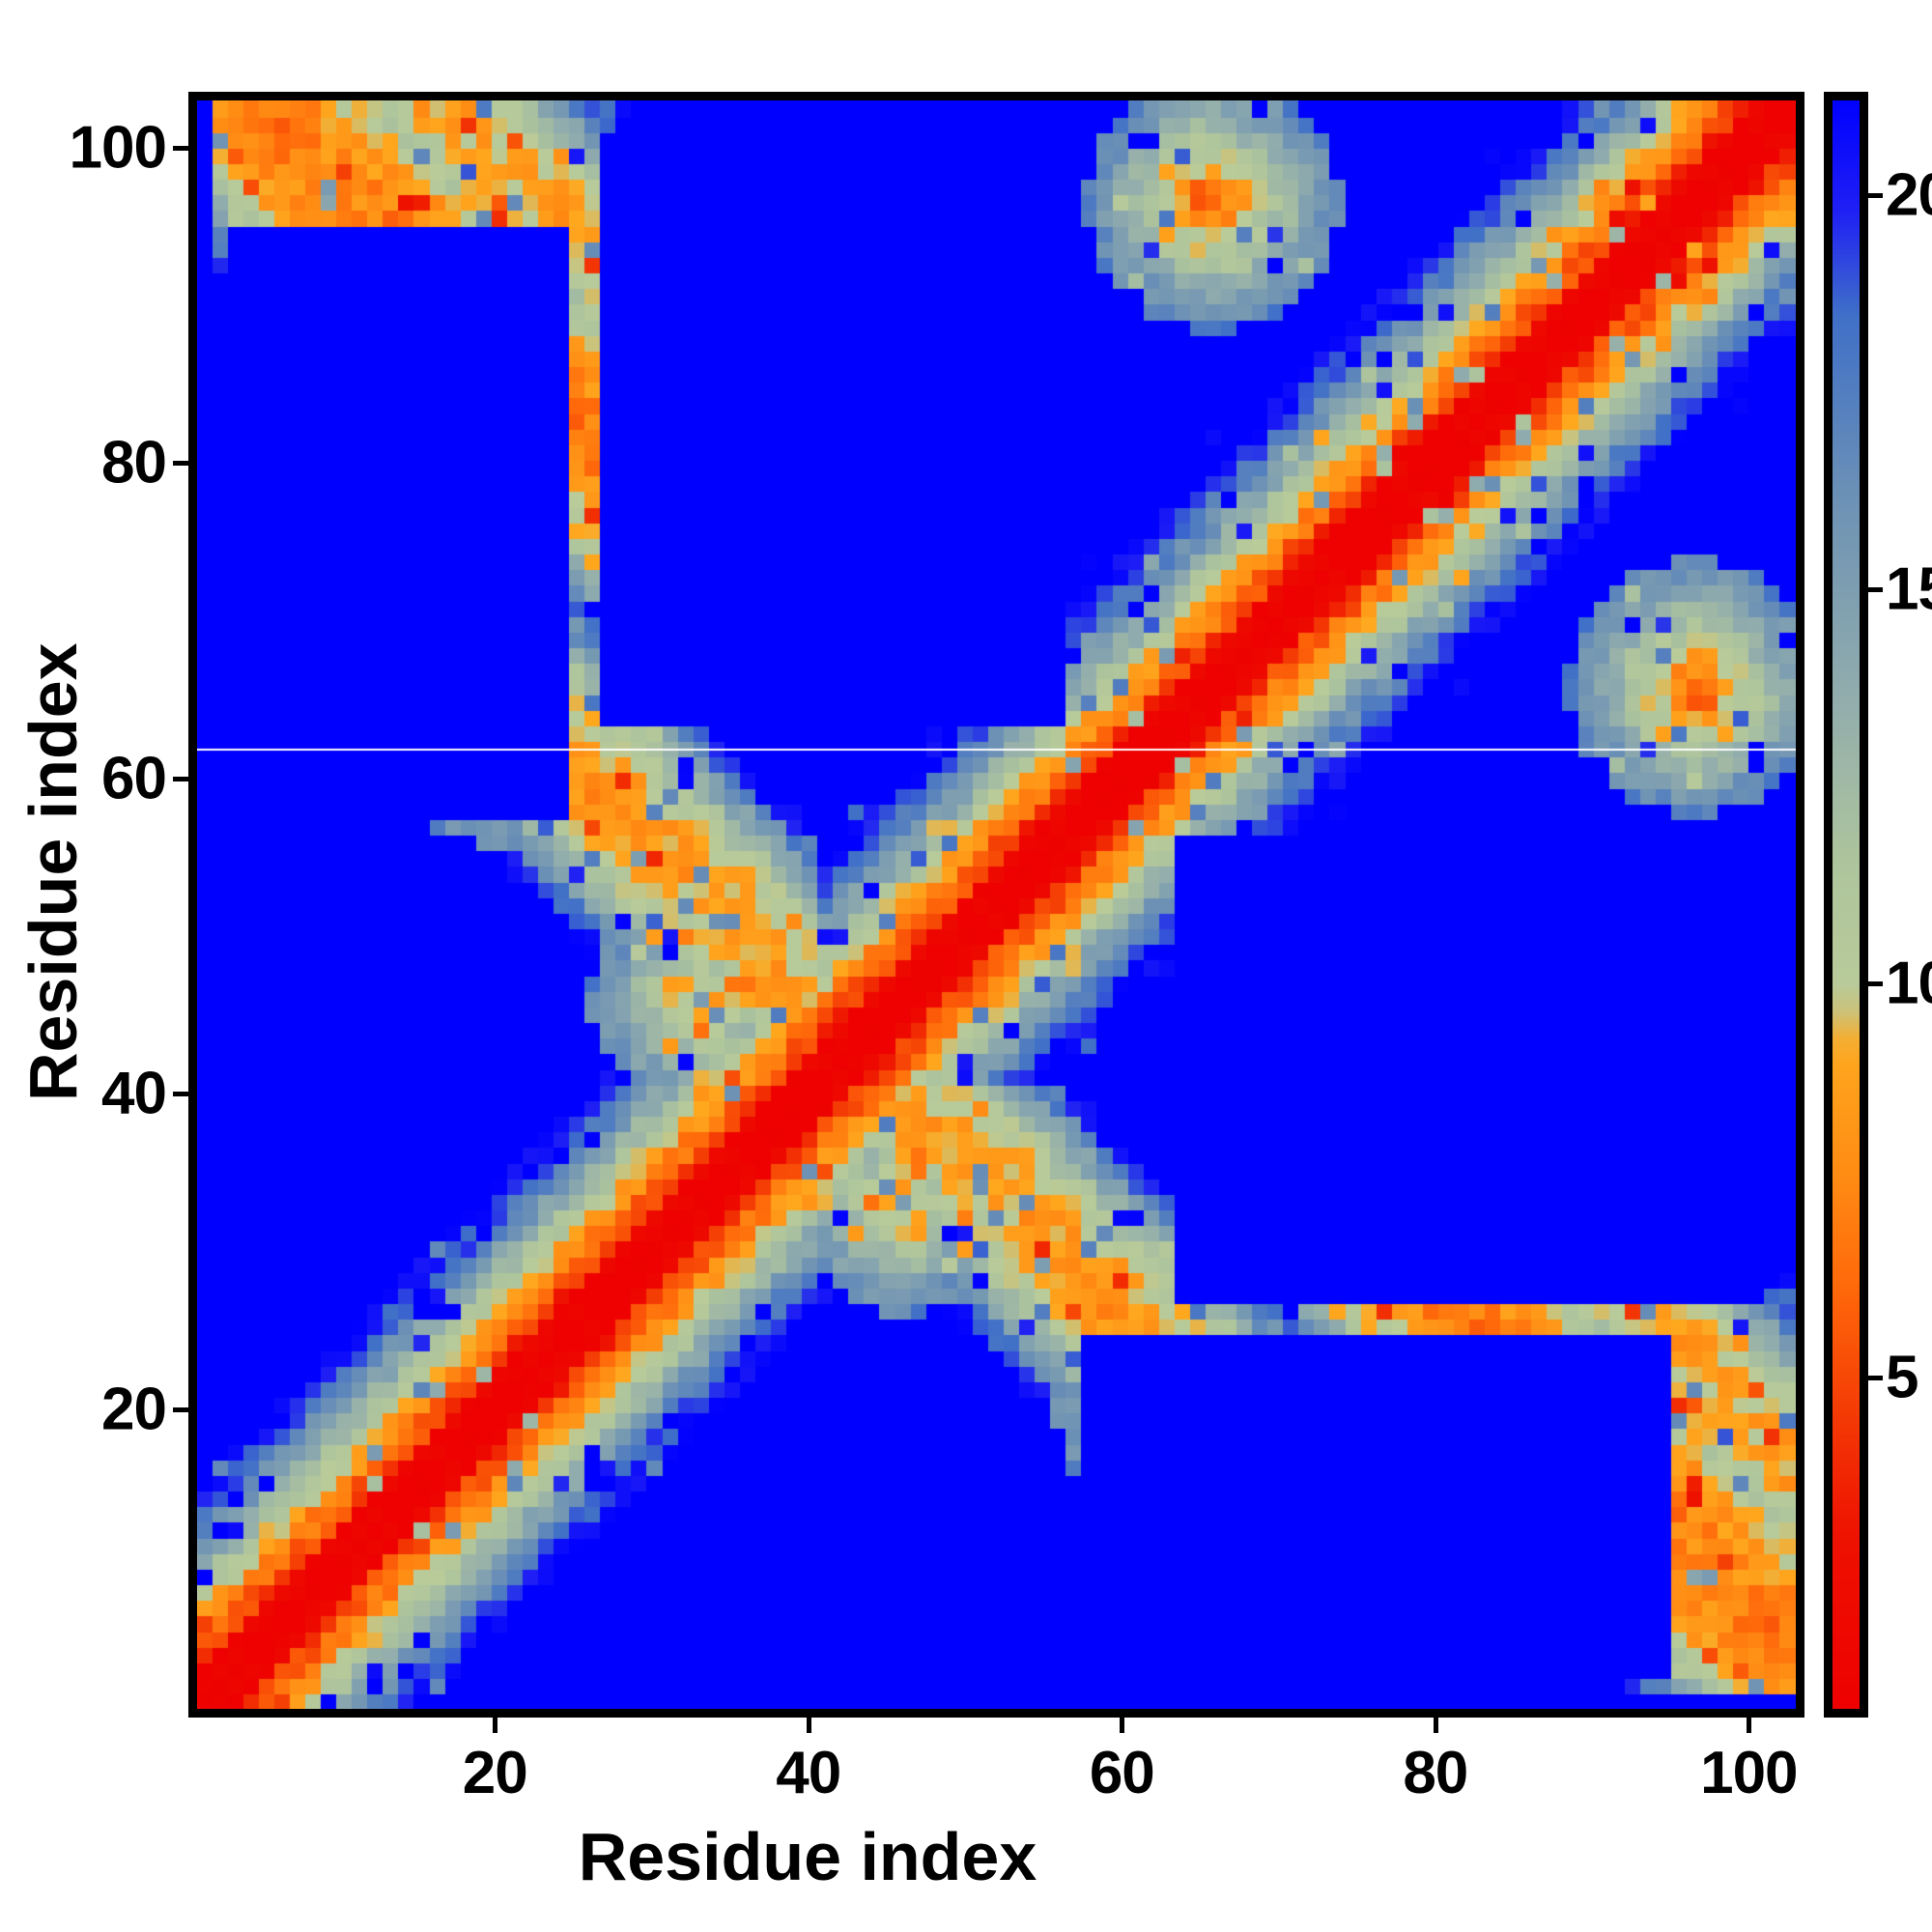 The width and height of the screenshot is (1932, 1932). Describe the element at coordinates (1909, 195) in the screenshot. I see `colorbar-tick-label-20: 20` at that location.